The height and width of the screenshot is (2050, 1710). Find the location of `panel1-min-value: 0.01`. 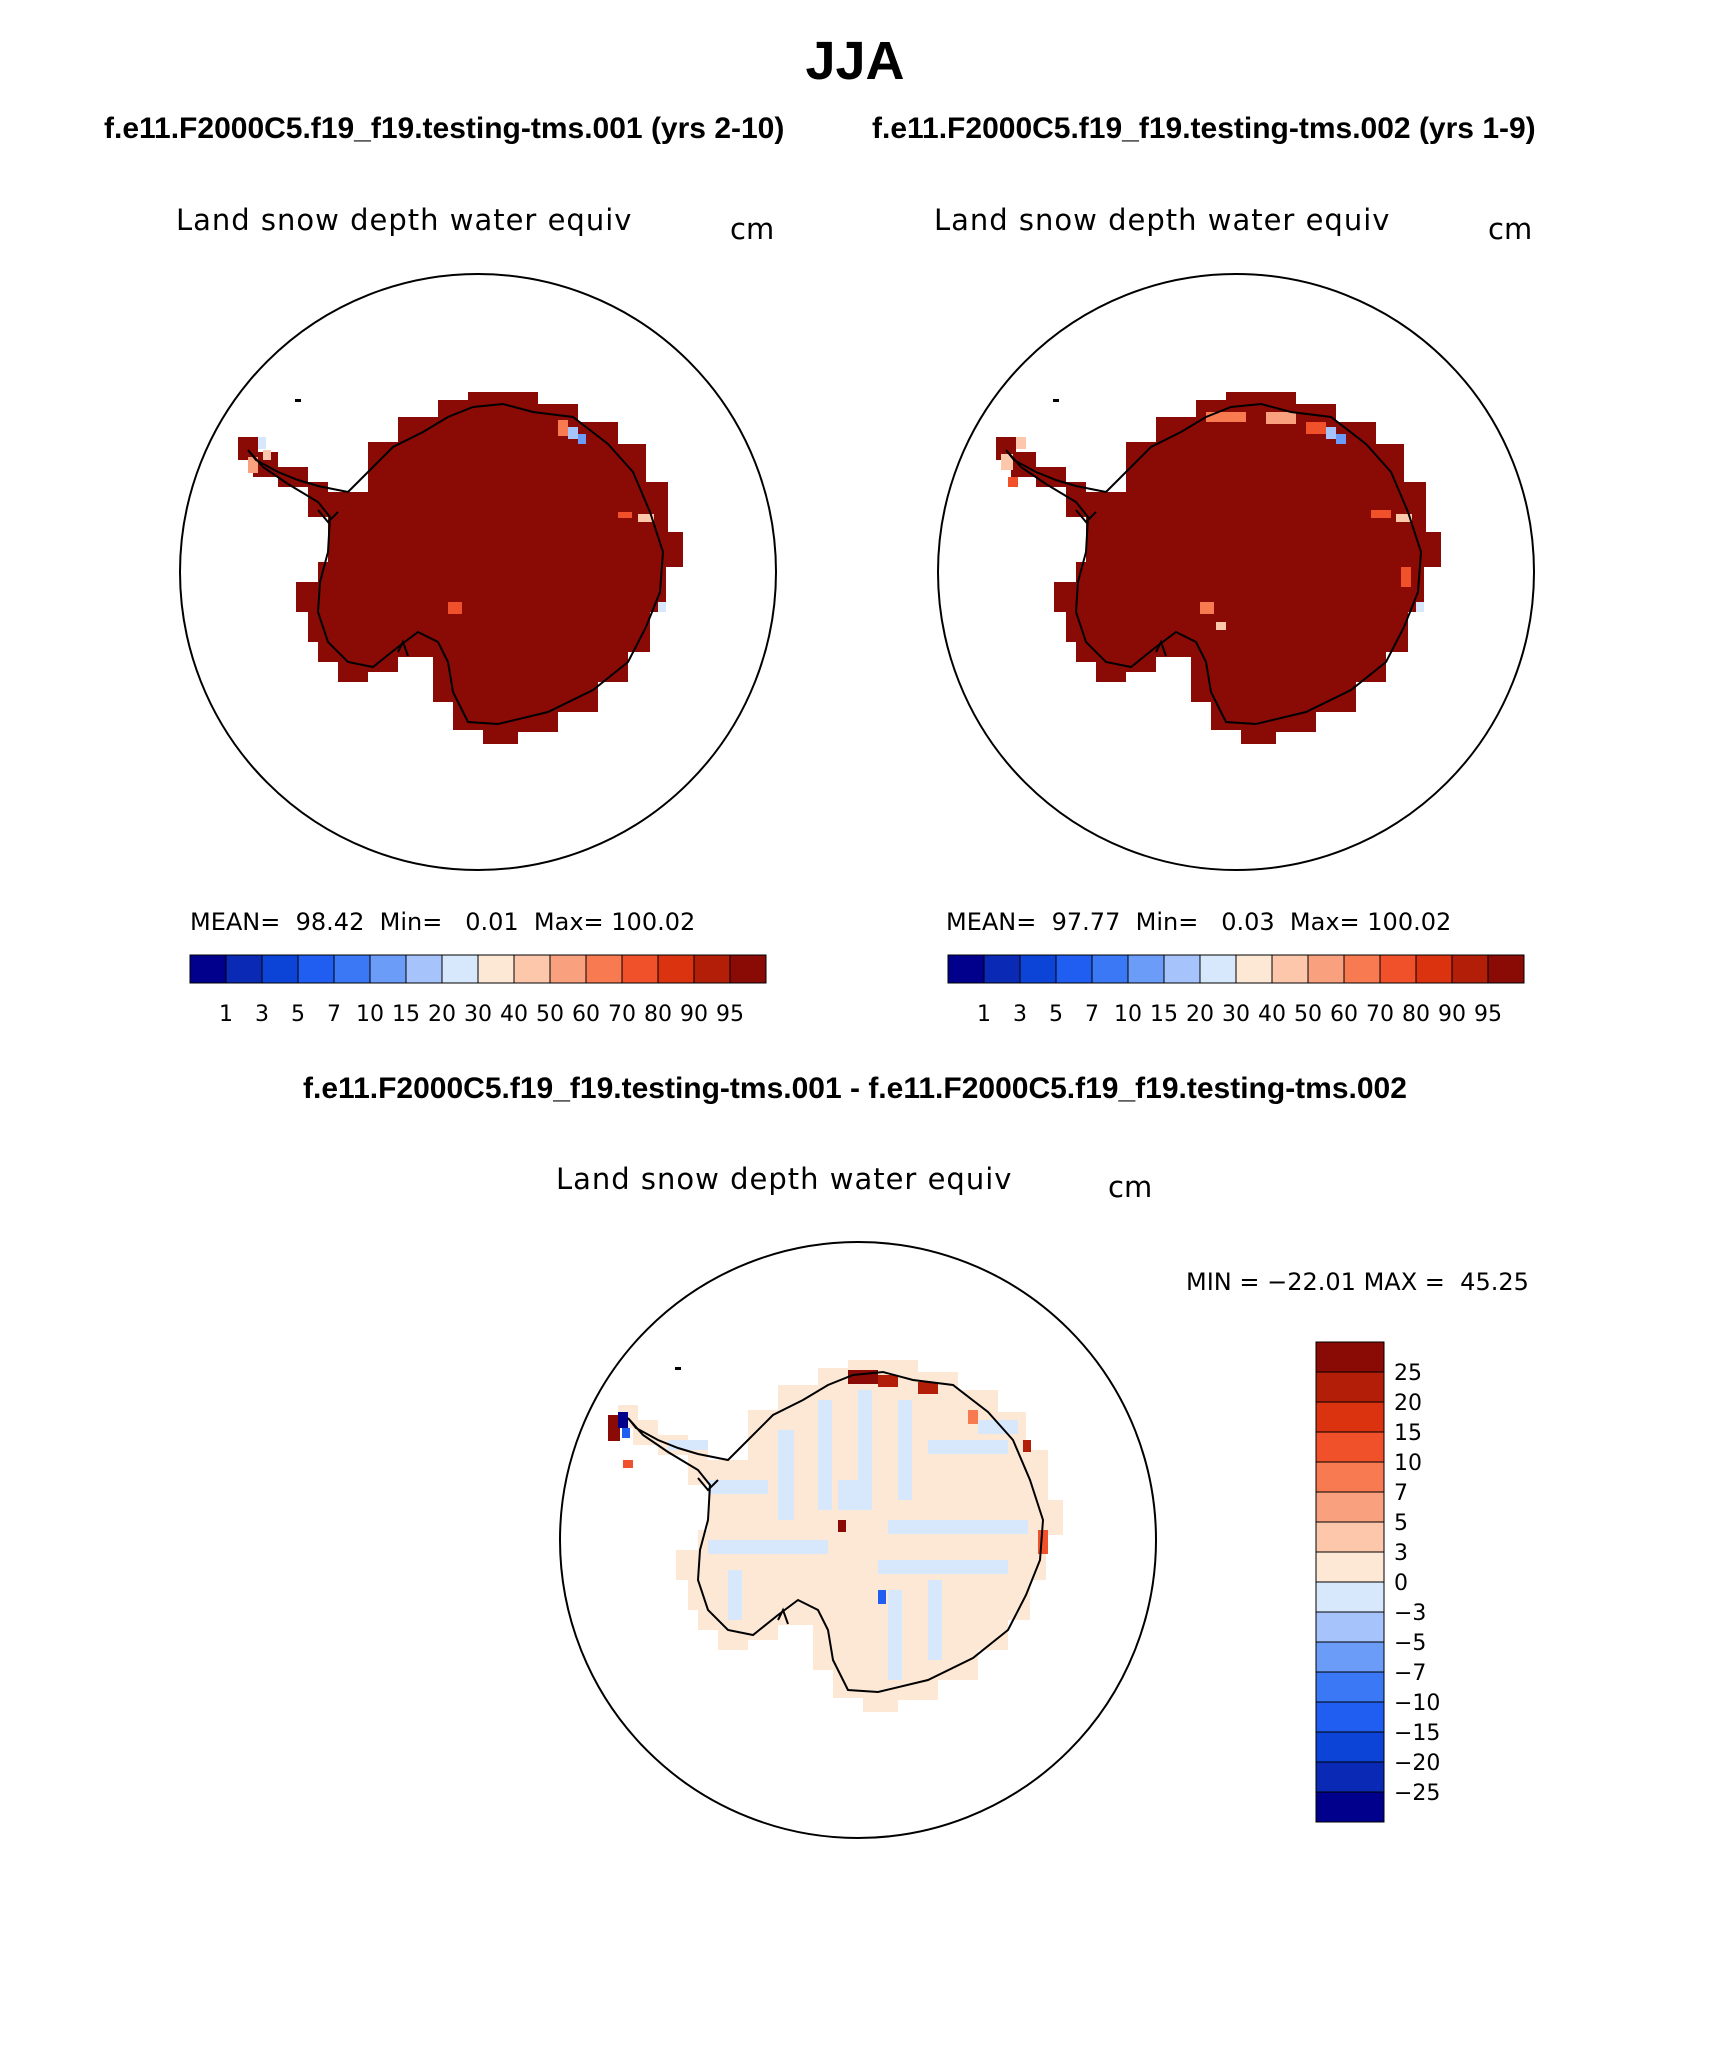

panel1-min-value: 0.01 is located at coordinates (492, 922).